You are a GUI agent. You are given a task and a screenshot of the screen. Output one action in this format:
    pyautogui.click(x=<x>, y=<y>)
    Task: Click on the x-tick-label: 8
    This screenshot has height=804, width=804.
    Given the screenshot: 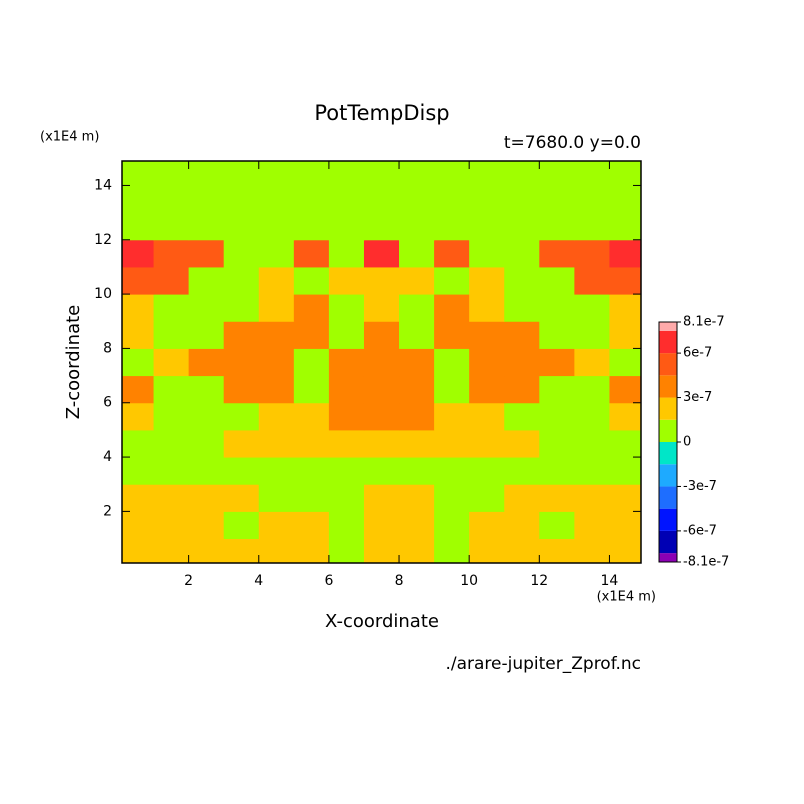 What is the action you would take?
    pyautogui.click(x=399, y=581)
    